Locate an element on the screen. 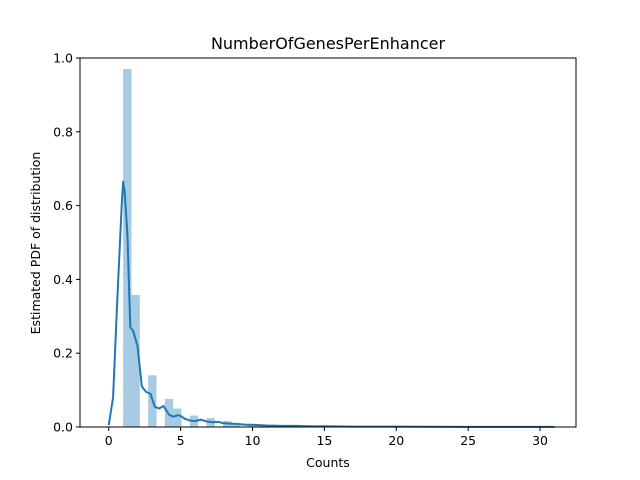 This screenshot has width=640, height=480. x-tick-label: 30 is located at coordinates (540, 440).